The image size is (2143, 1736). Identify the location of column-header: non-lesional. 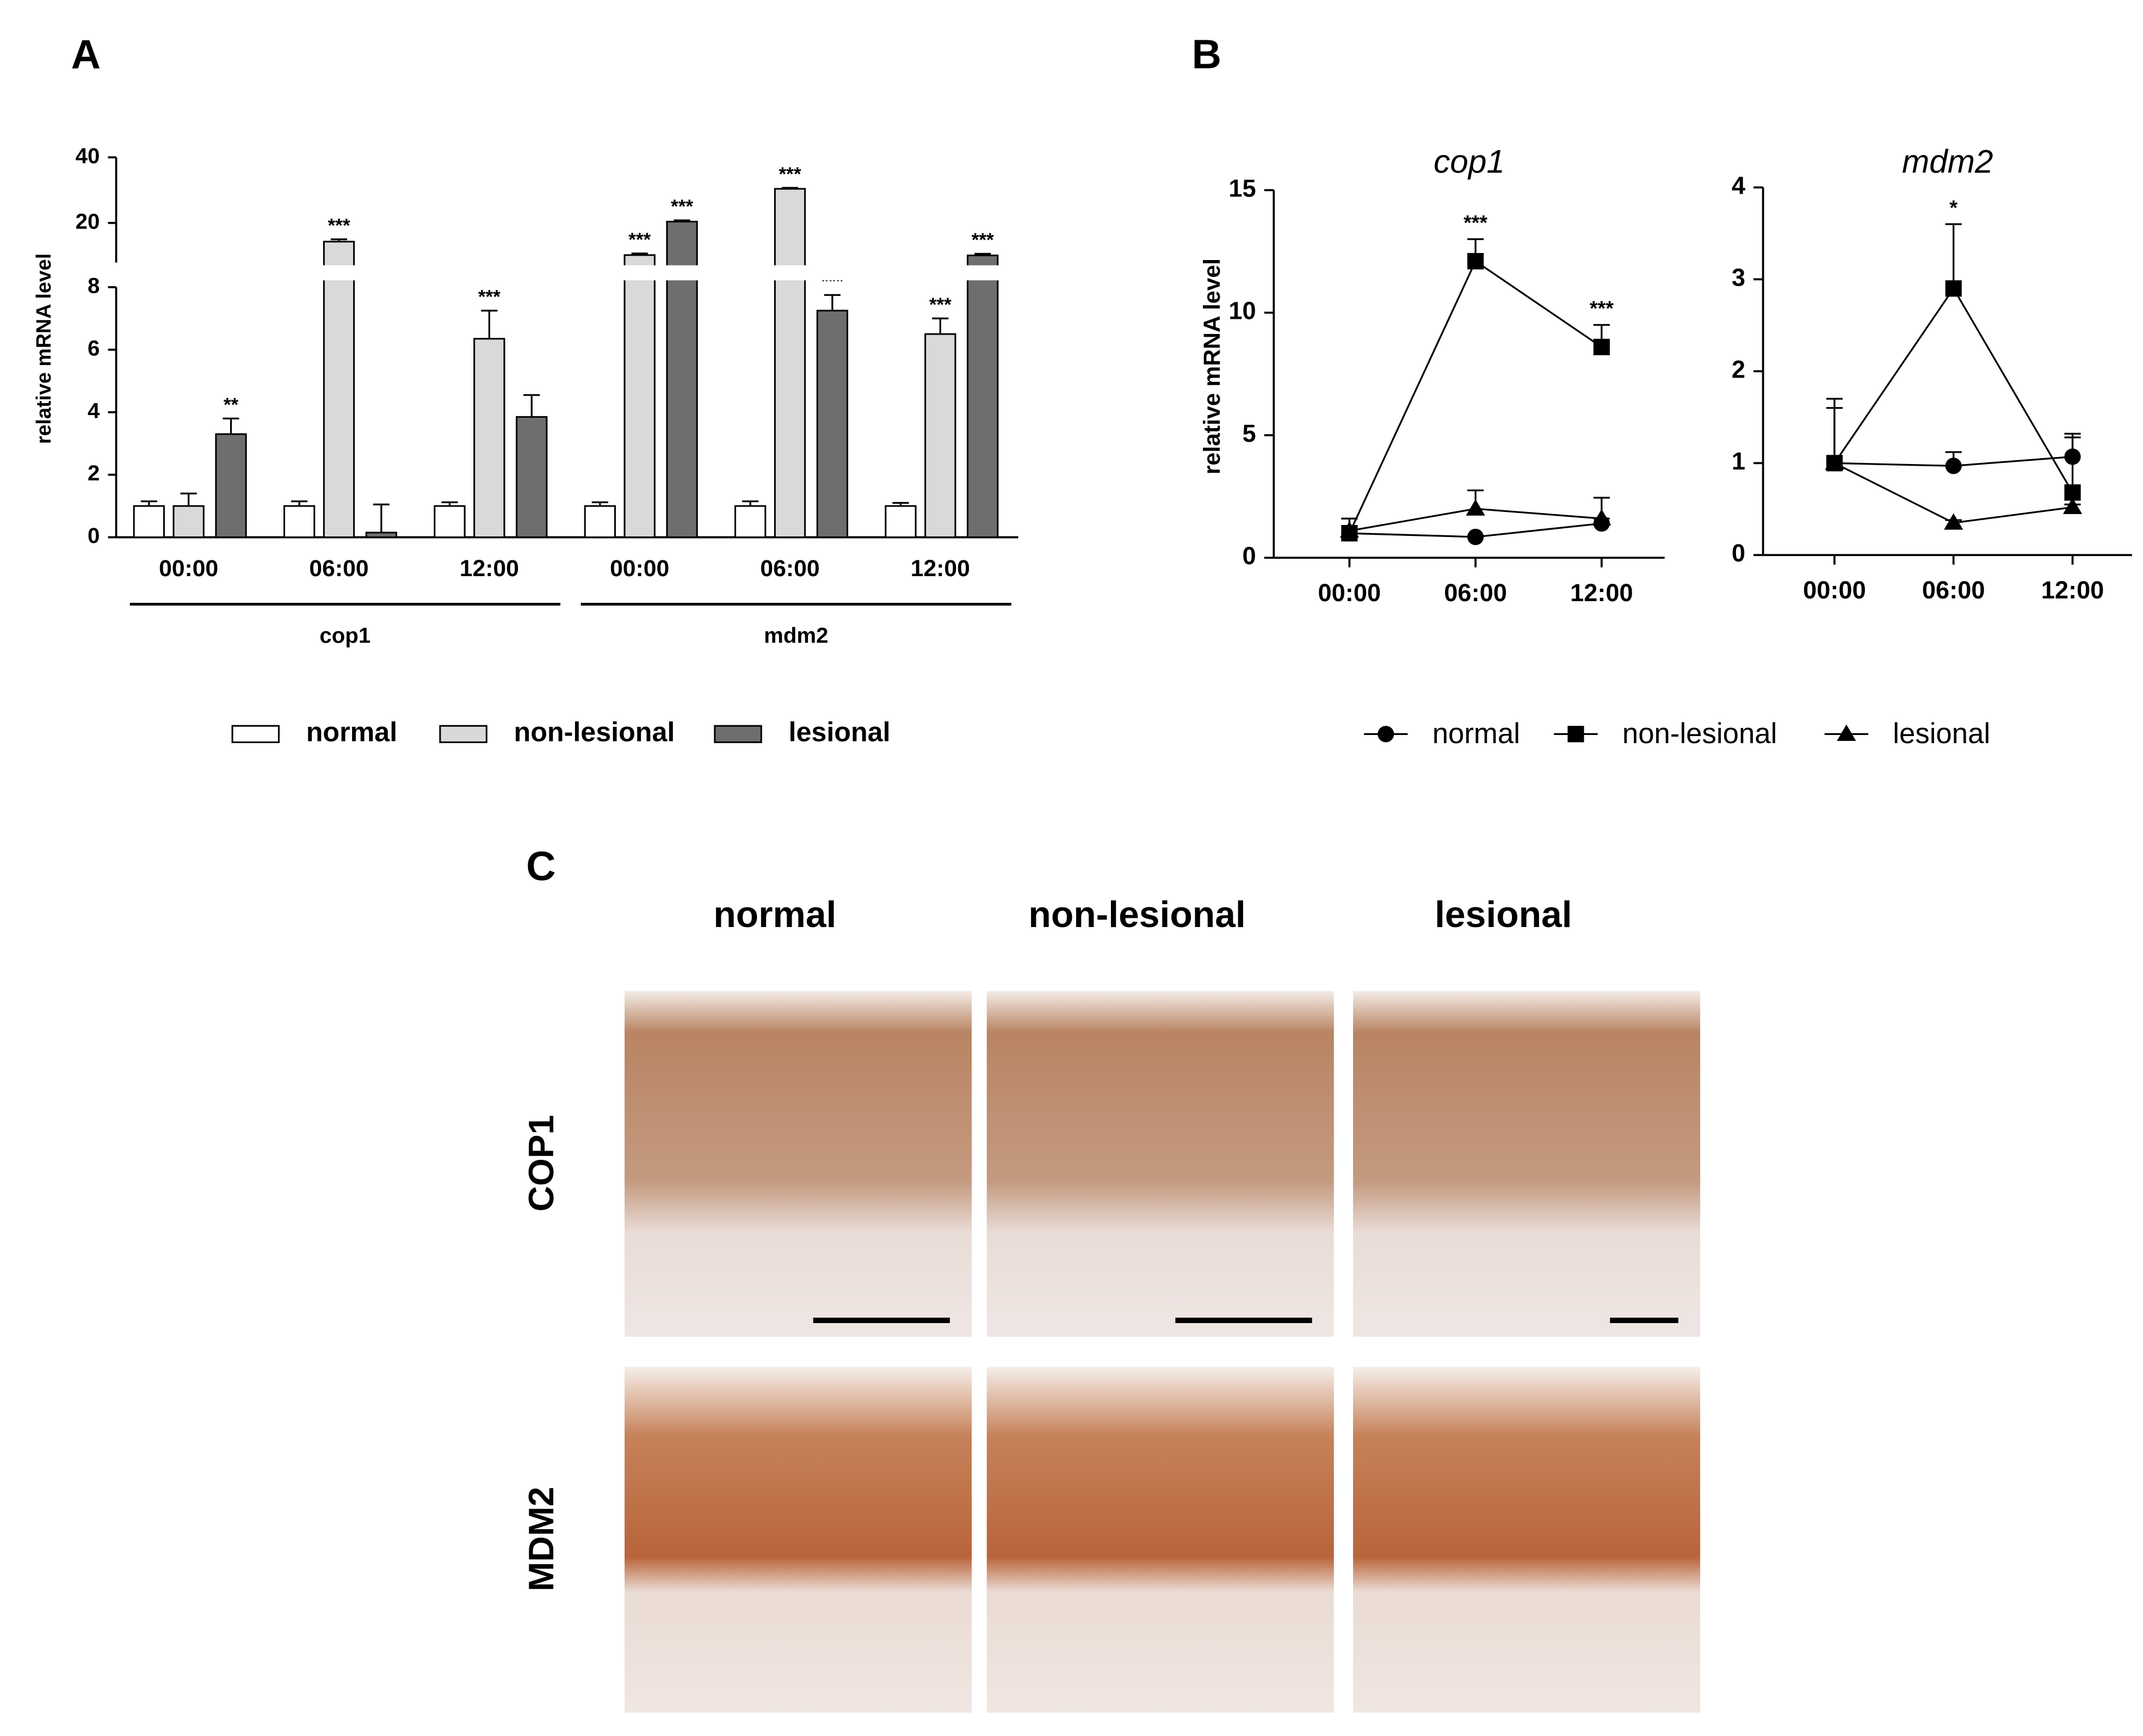
(1137, 914).